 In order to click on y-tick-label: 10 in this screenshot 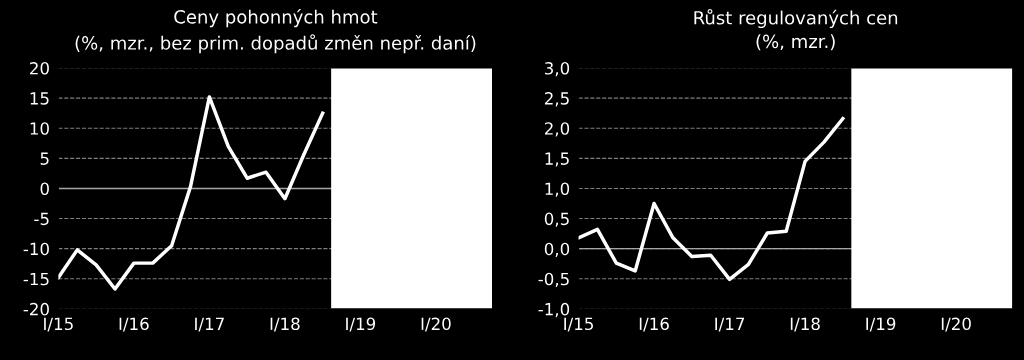, I will do `click(39, 128)`.